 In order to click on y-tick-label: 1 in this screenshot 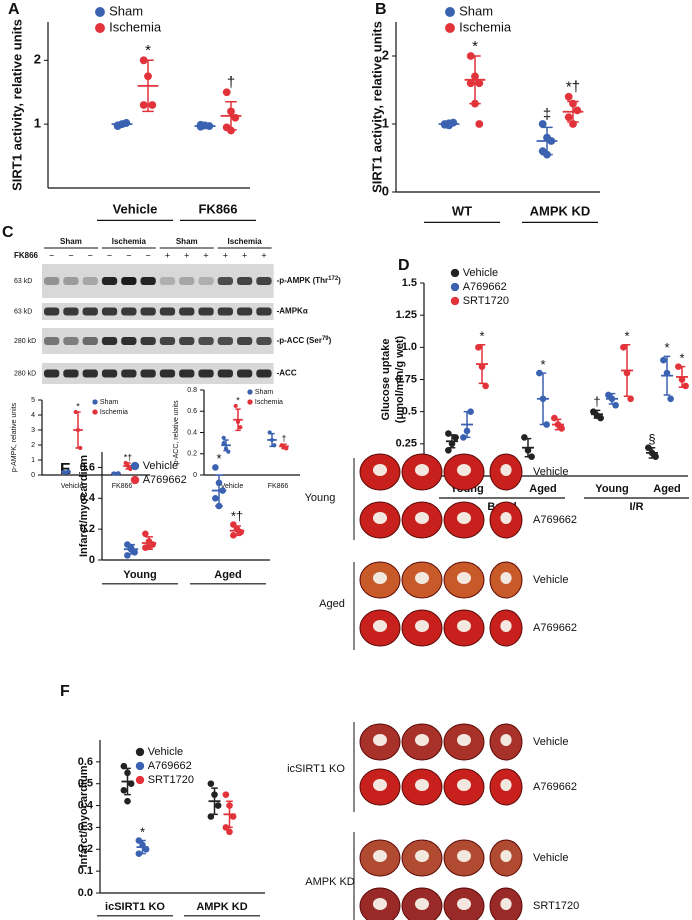, I will do `click(33, 460)`.